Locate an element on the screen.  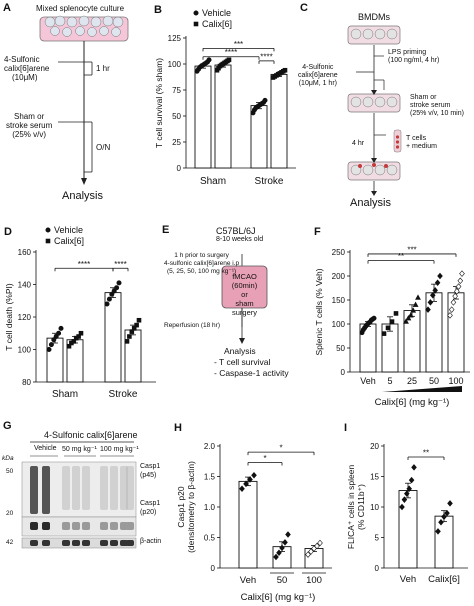
y-tick-label: 160 is located at coordinates (25, 252).